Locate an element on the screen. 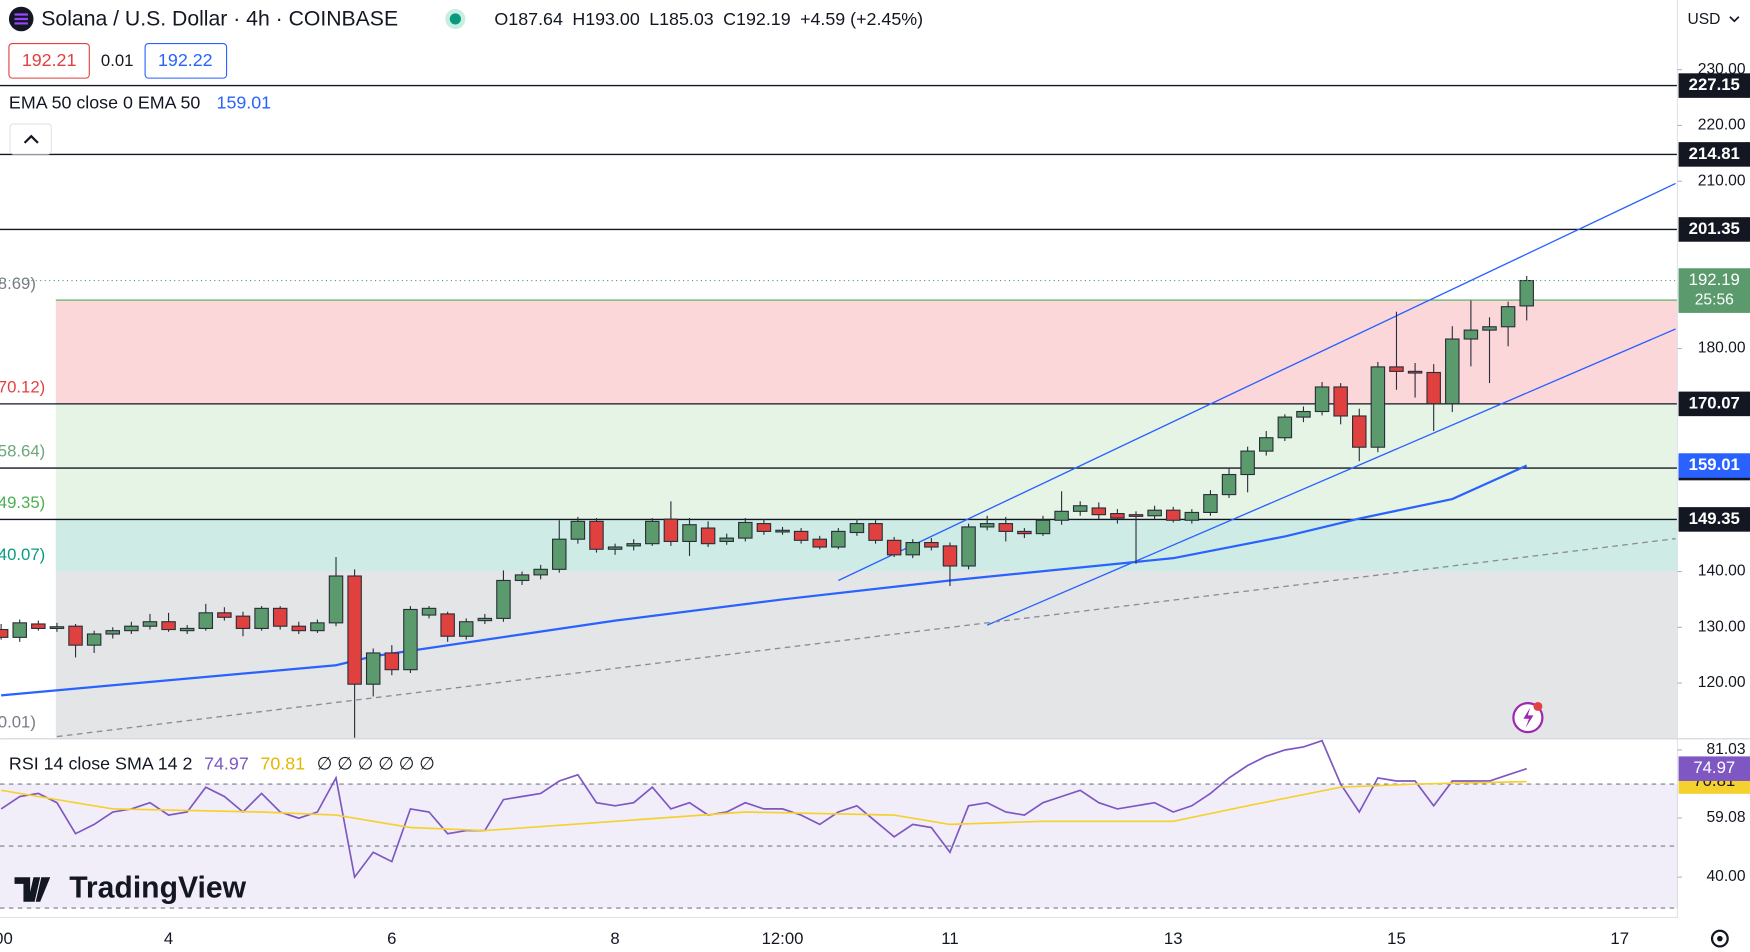 The height and width of the screenshot is (952, 1750). settings-icon-center is located at coordinates (1720, 938).